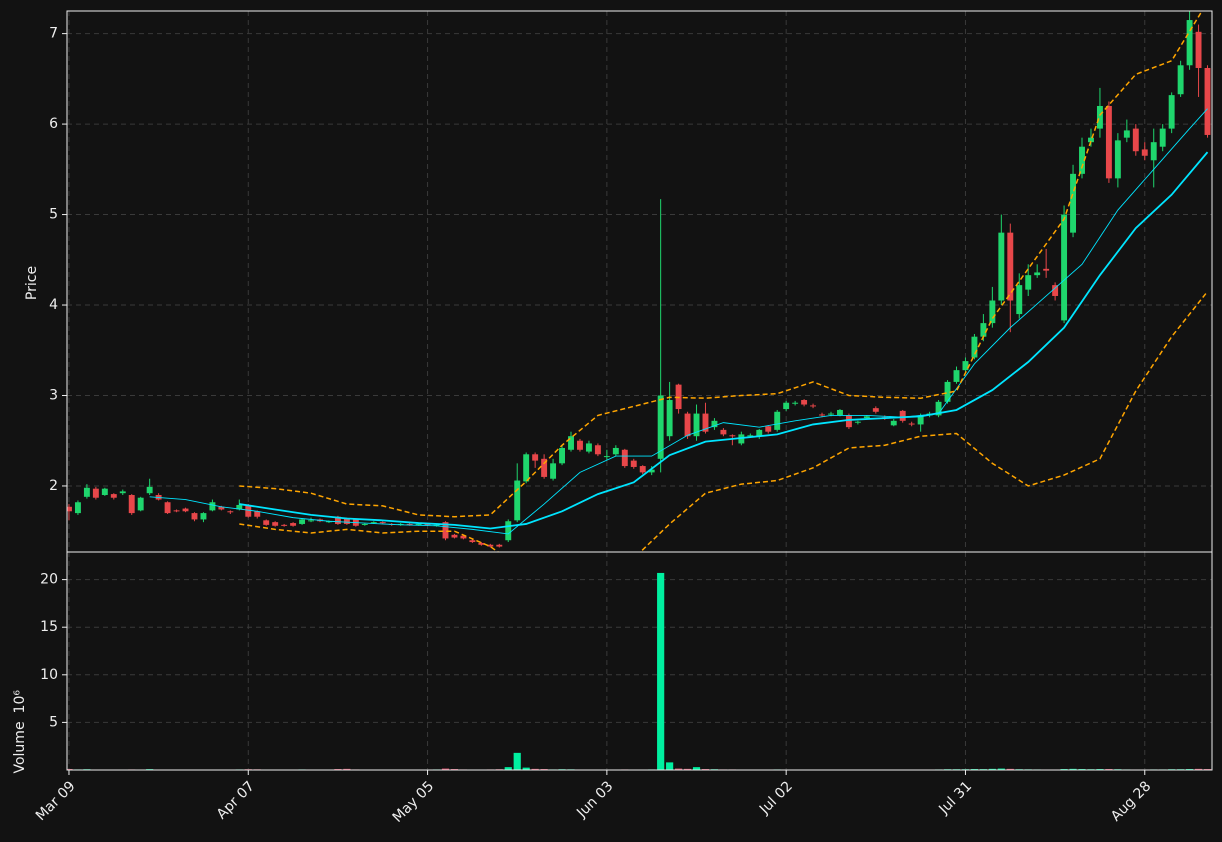  I want to click on y-tick-label: 2, so click(53, 486).